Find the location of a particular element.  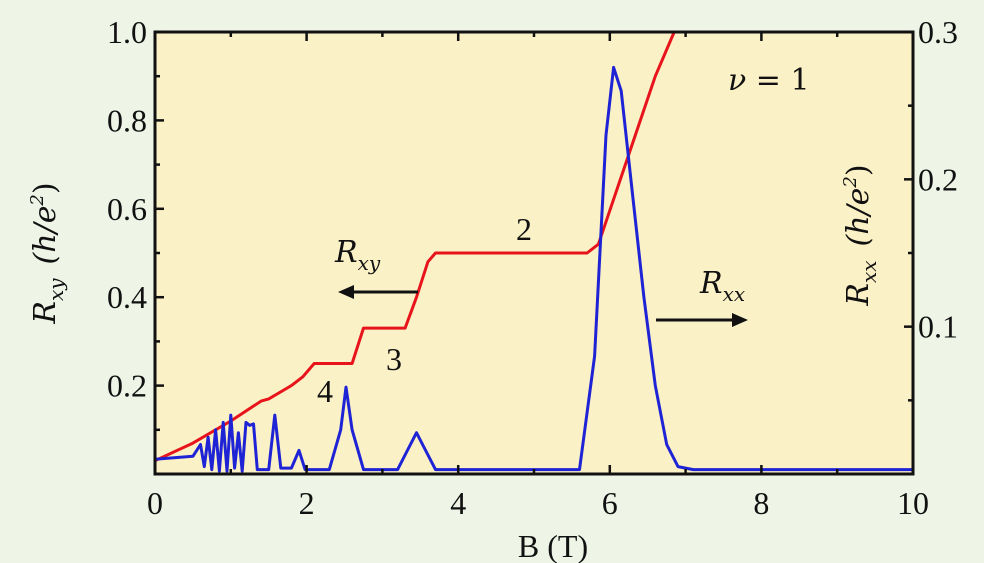

rxx-sub: xx is located at coordinates (734, 294).